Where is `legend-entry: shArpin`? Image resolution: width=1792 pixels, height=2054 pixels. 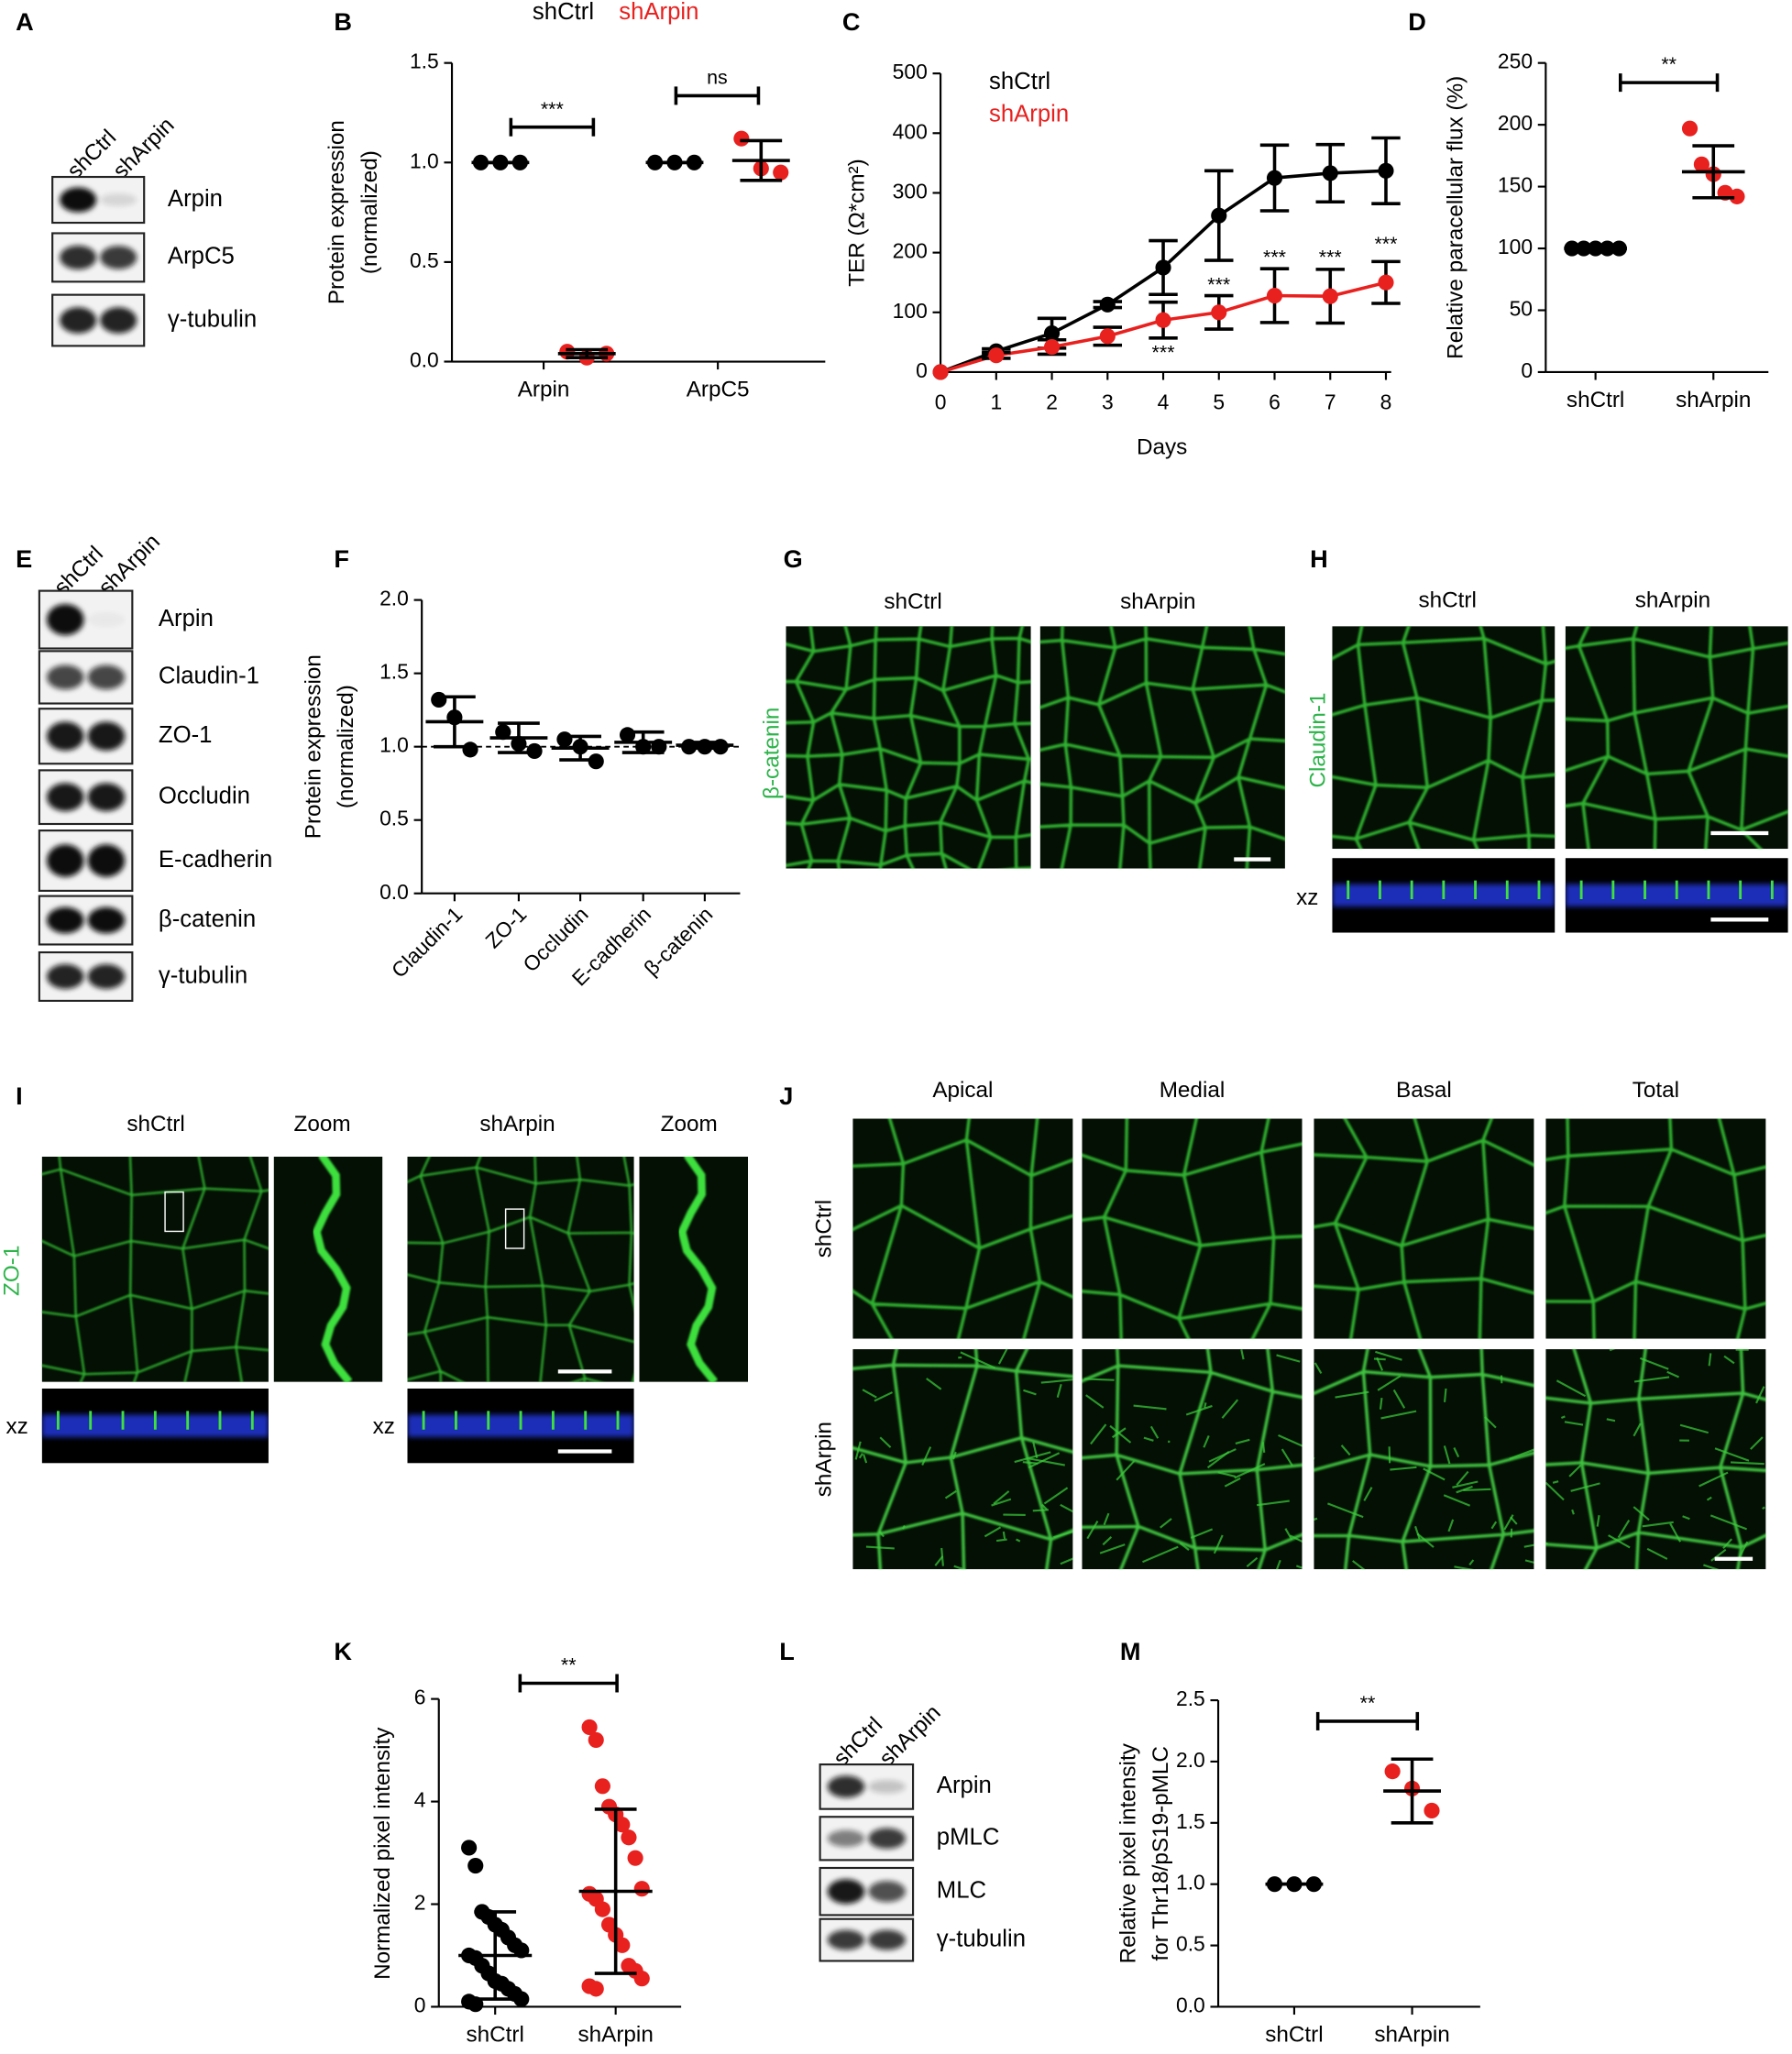
legend-entry: shArpin is located at coordinates (658, 13).